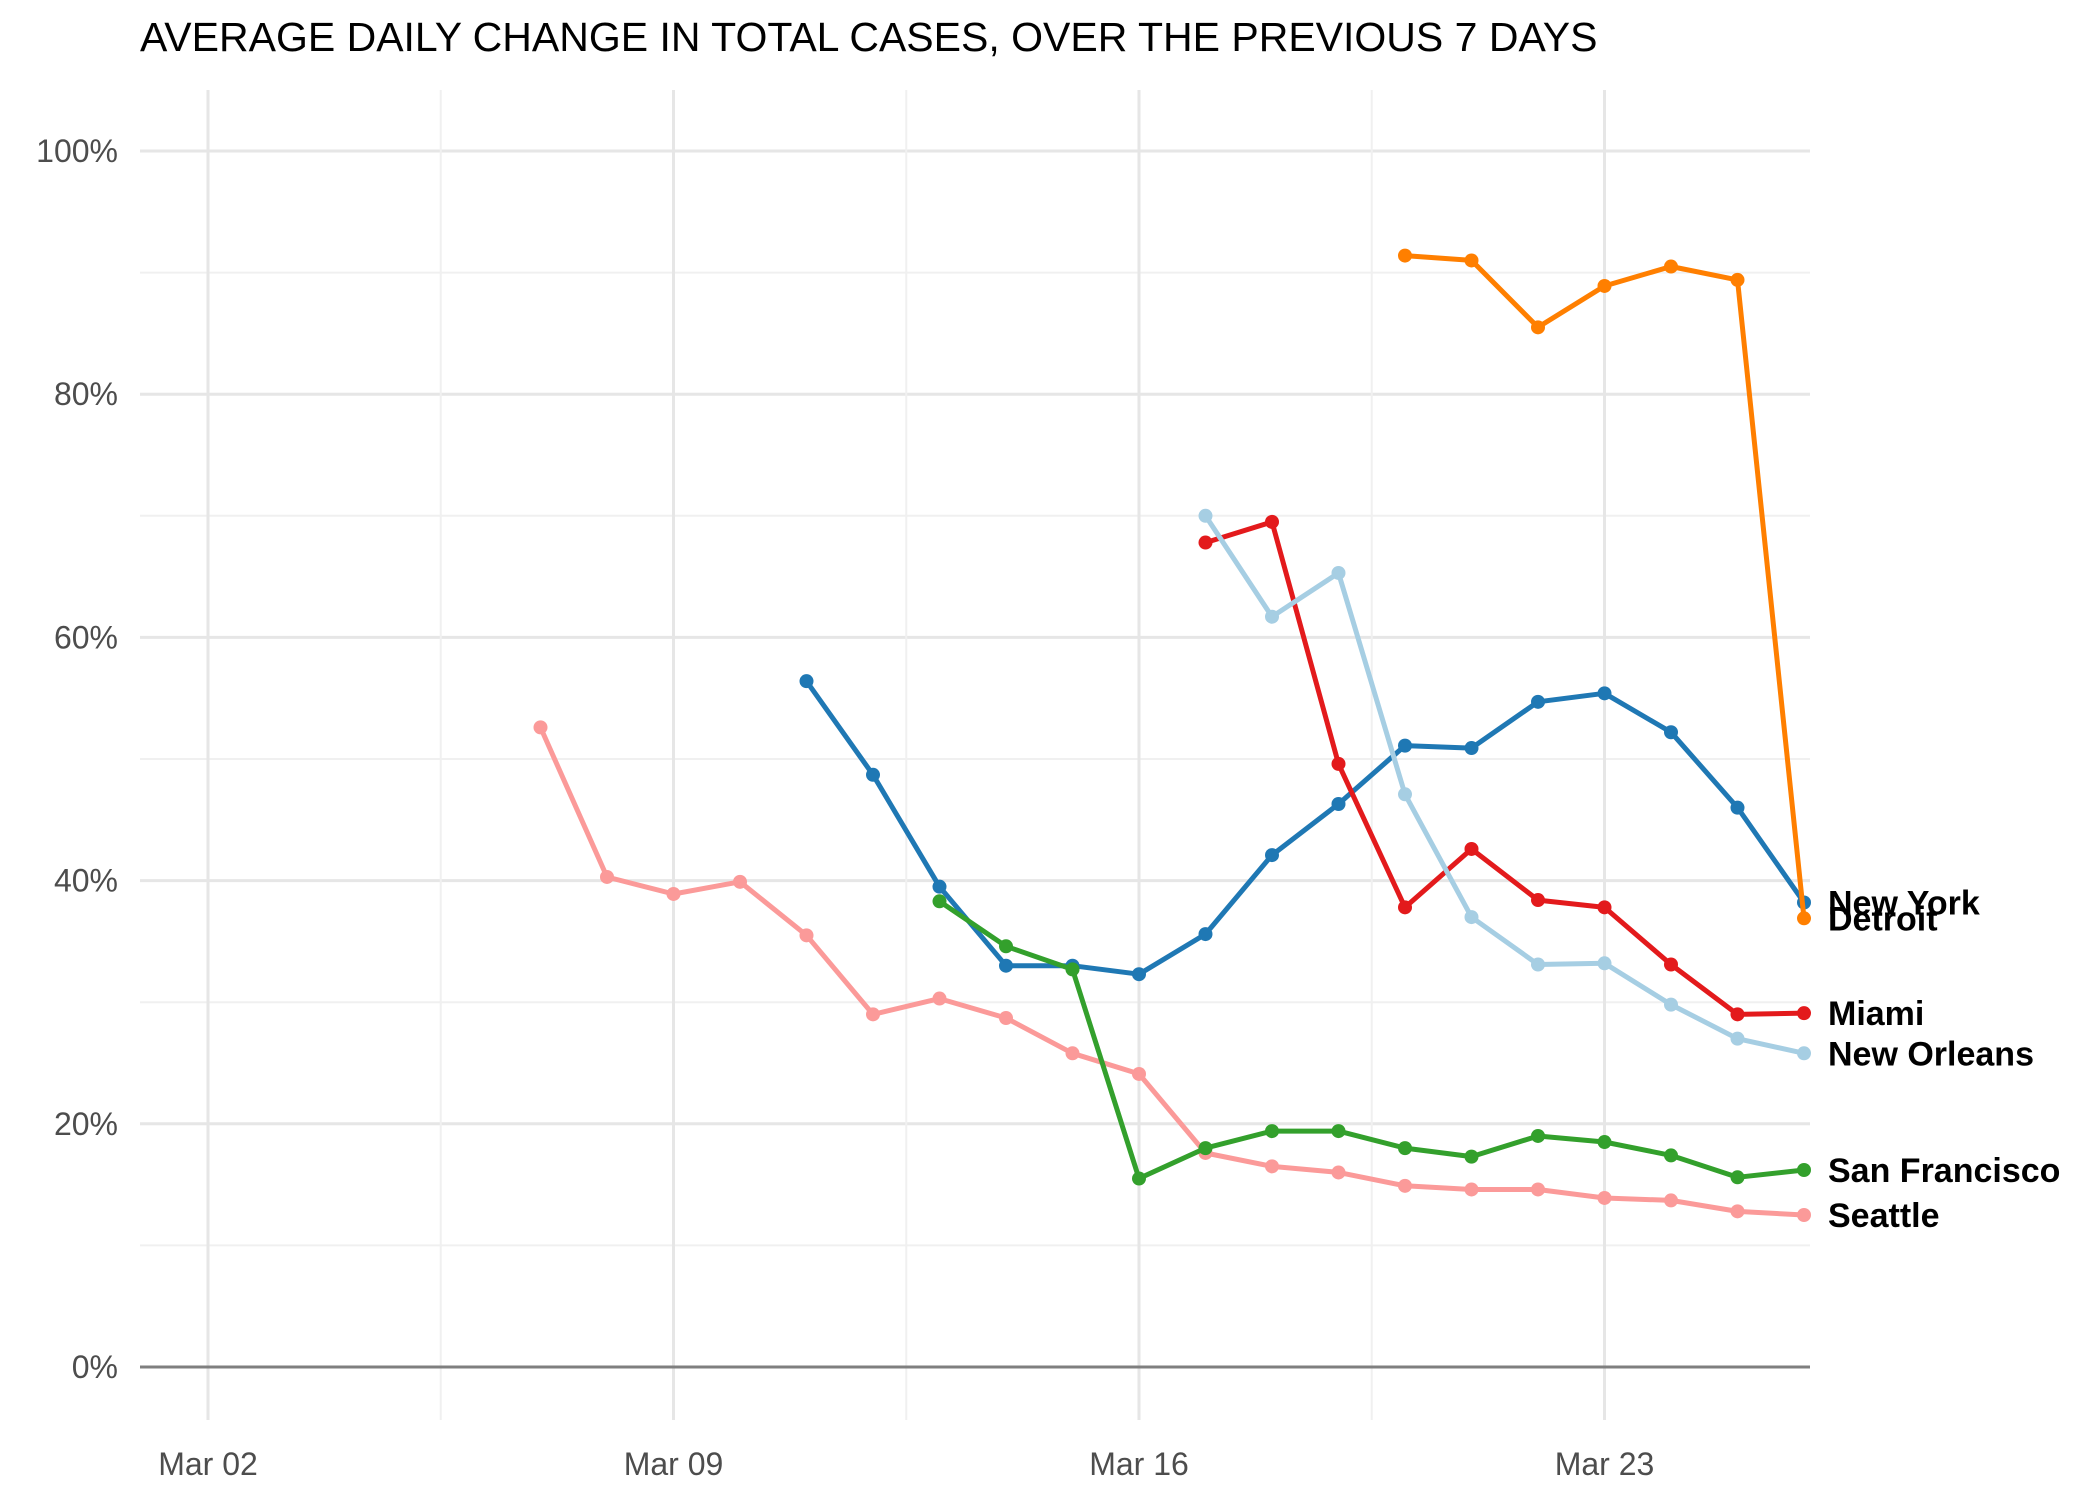 Image resolution: width=2100 pixels, height=1499 pixels. I want to click on x-tick-label: Mar 02, so click(208, 1464).